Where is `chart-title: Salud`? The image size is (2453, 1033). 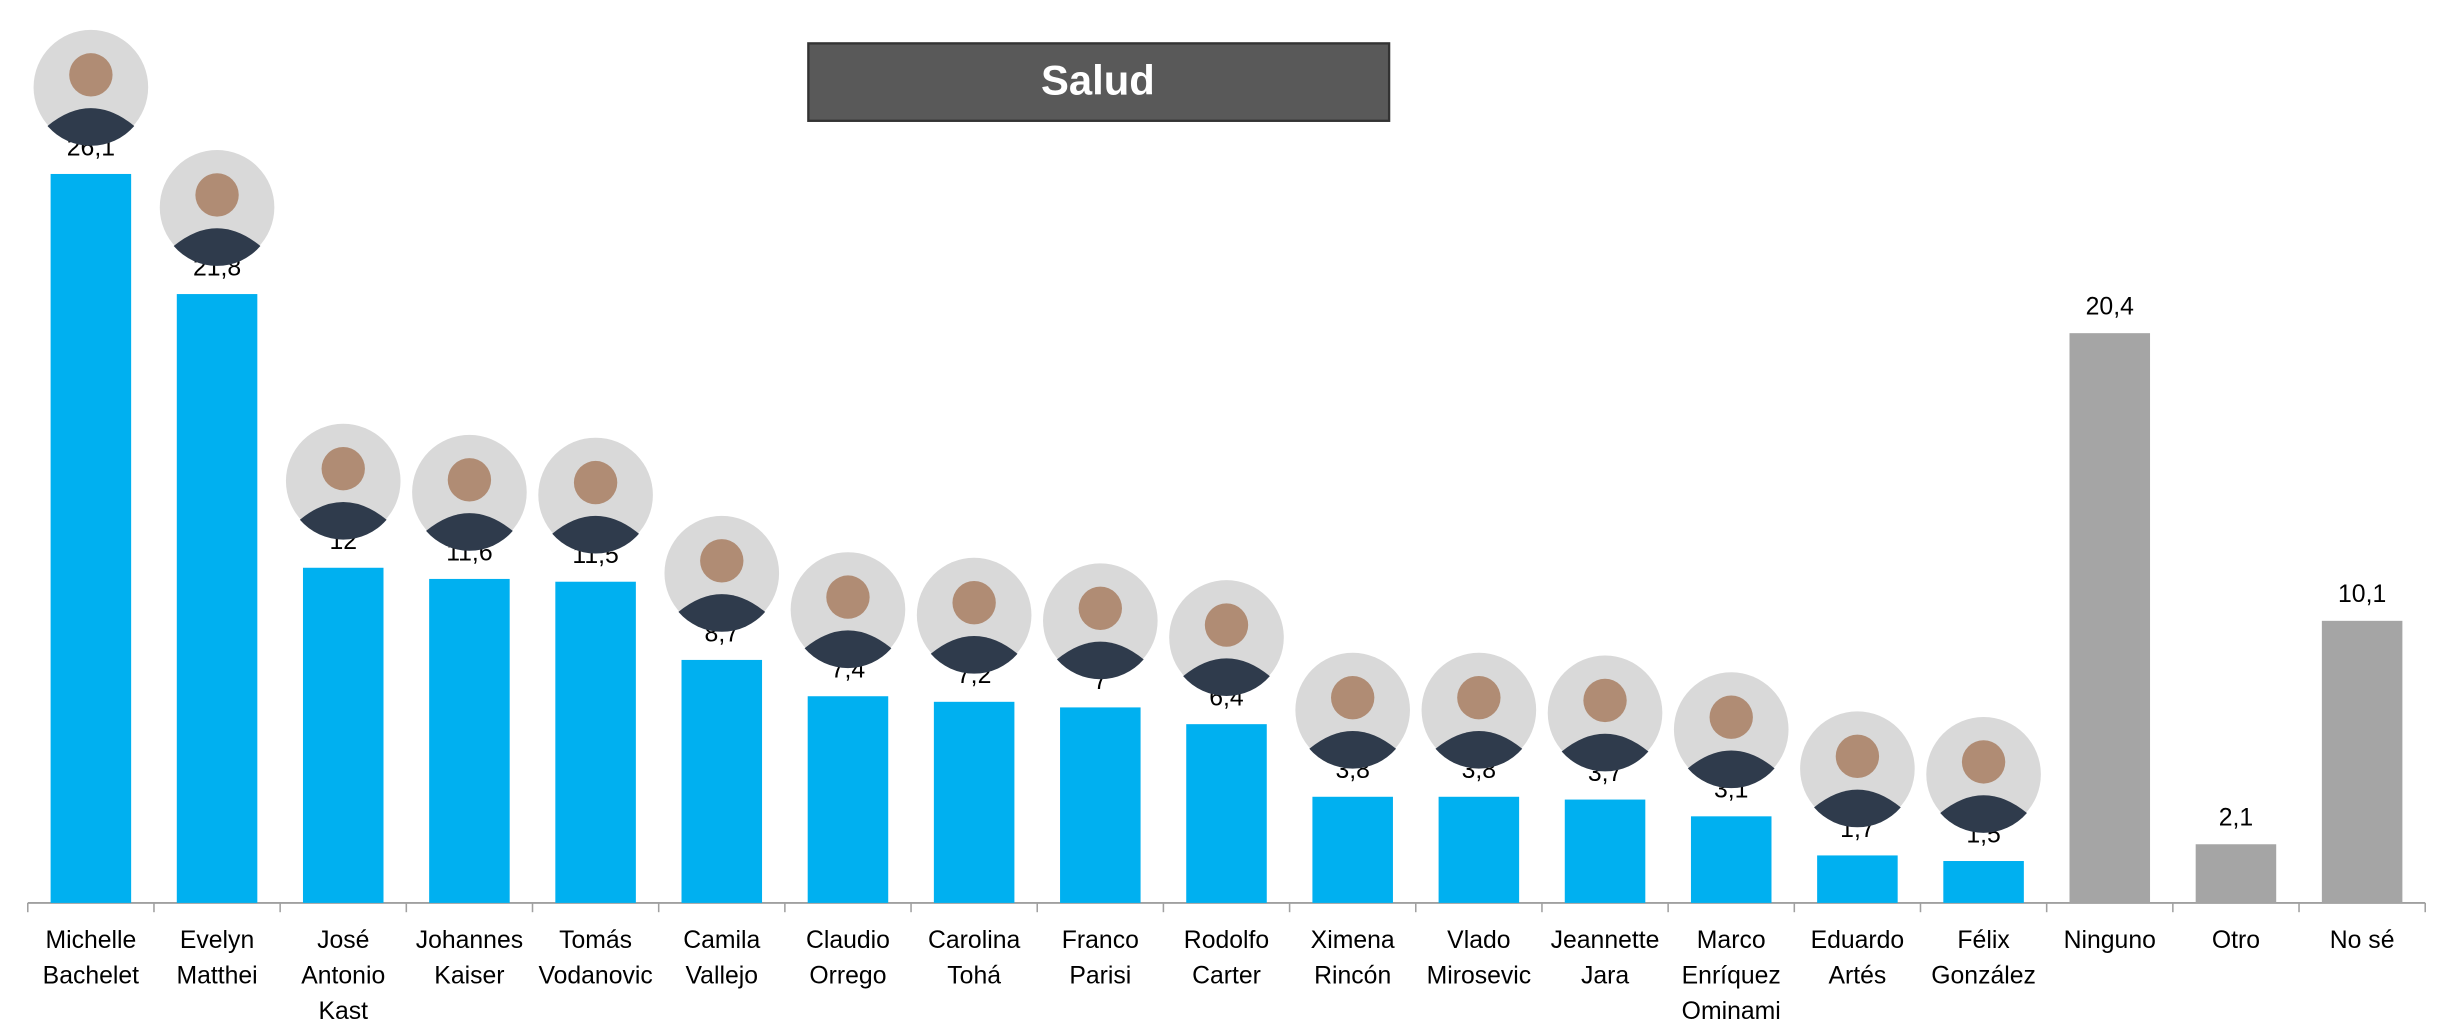
chart-title: Salud is located at coordinates (1098, 80).